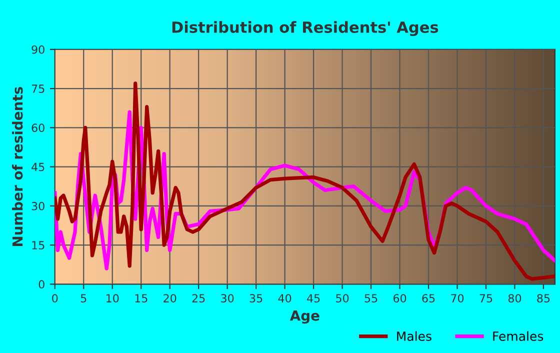 This screenshot has height=353, width=560. What do you see at coordinates (543, 298) in the screenshot?
I see `x-tick-label: 85` at bounding box center [543, 298].